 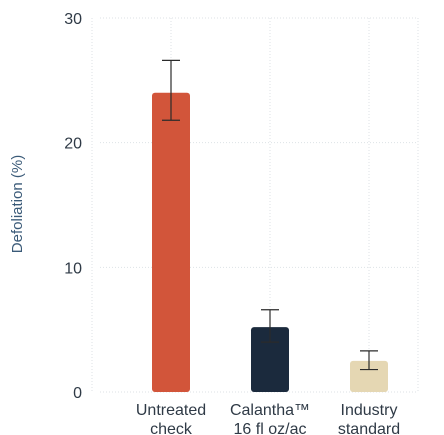 I want to click on y-axis-ticks: 0 10 20 30, so click(x=73, y=206).